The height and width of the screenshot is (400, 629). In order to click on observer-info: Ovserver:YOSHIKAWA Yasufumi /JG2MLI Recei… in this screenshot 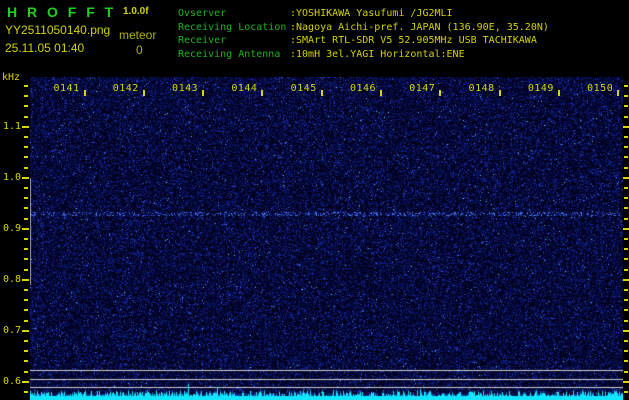, I will do `click(363, 34)`.